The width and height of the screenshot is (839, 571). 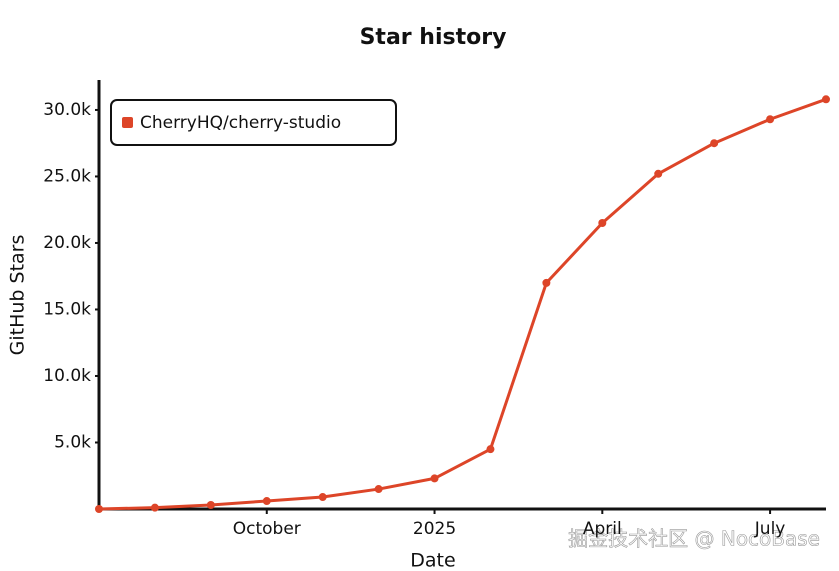 What do you see at coordinates (240, 123) in the screenshot?
I see `legend-label: CherryHQ/cherry-studio` at bounding box center [240, 123].